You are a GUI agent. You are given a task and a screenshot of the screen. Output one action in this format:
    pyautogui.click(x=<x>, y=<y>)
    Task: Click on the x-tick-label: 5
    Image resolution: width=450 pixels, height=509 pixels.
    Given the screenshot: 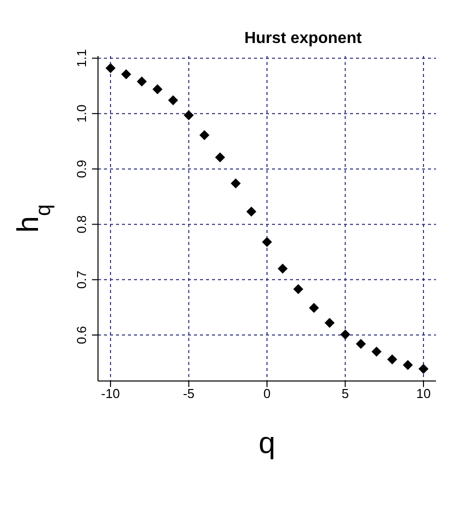 What is the action you would take?
    pyautogui.click(x=345, y=394)
    